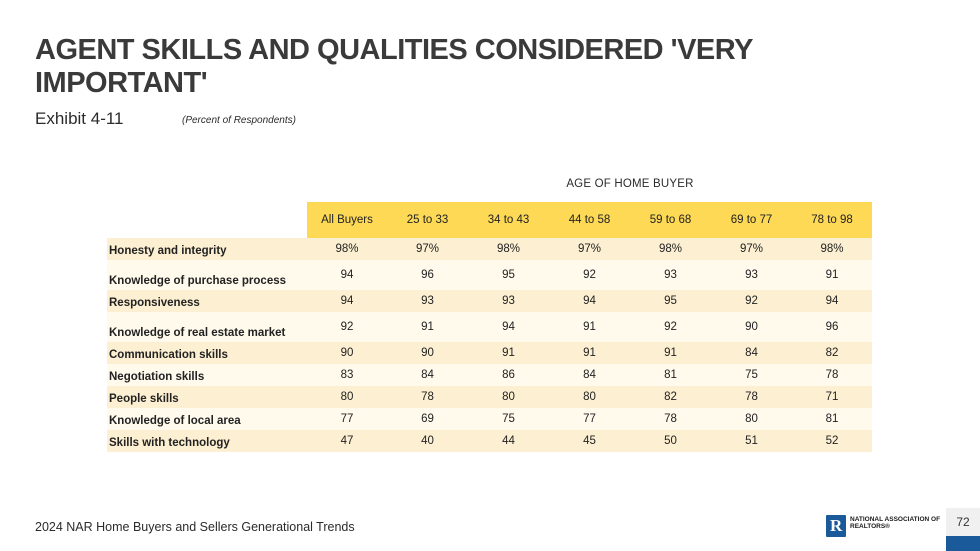 The height and width of the screenshot is (551, 980). Describe the element at coordinates (207, 275) in the screenshot. I see `row-label: Knowledge of purchase process` at that location.